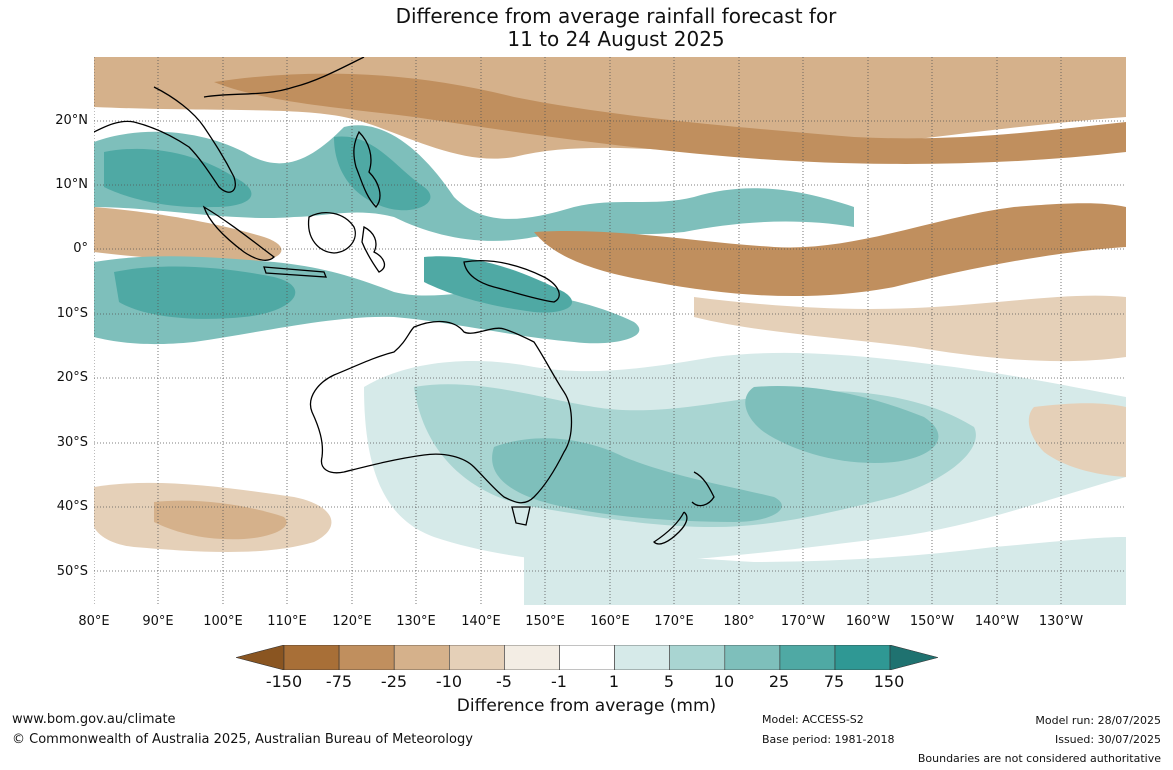 The width and height of the screenshot is (1173, 770). I want to click on wet-core-indian-ocean, so click(205, 292).